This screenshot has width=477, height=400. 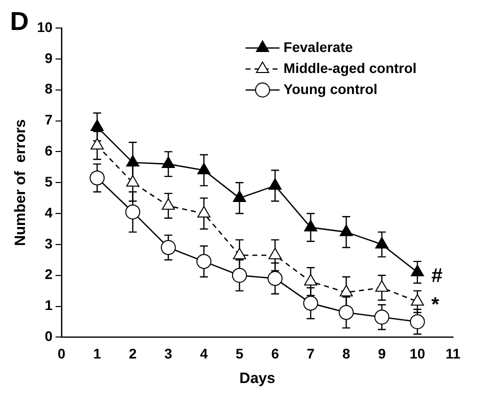 What do you see at coordinates (48, 181) in the screenshot?
I see `y-tick-label: 5` at bounding box center [48, 181].